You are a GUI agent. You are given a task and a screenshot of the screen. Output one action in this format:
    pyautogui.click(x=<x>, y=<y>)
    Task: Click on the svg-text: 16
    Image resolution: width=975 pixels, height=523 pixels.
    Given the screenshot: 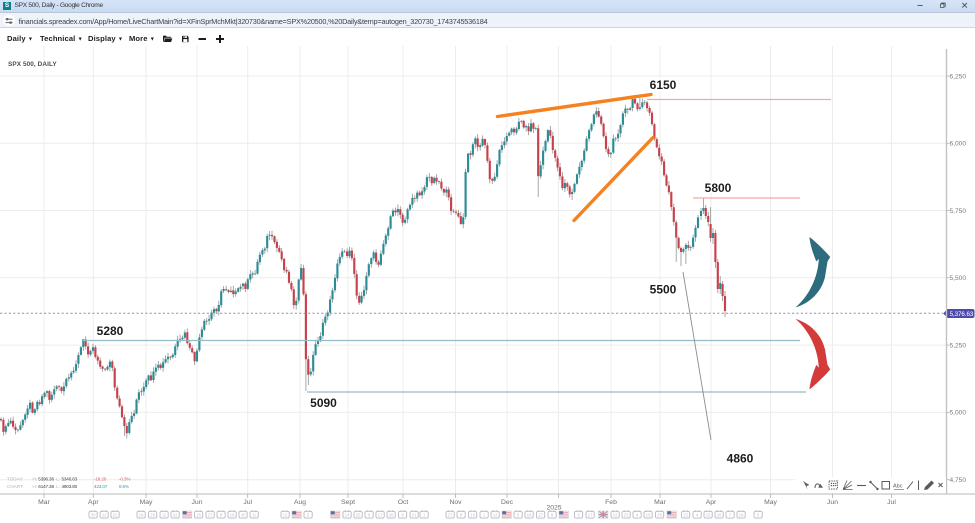 What is the action you would take?
    pyautogui.click(x=529, y=515)
    